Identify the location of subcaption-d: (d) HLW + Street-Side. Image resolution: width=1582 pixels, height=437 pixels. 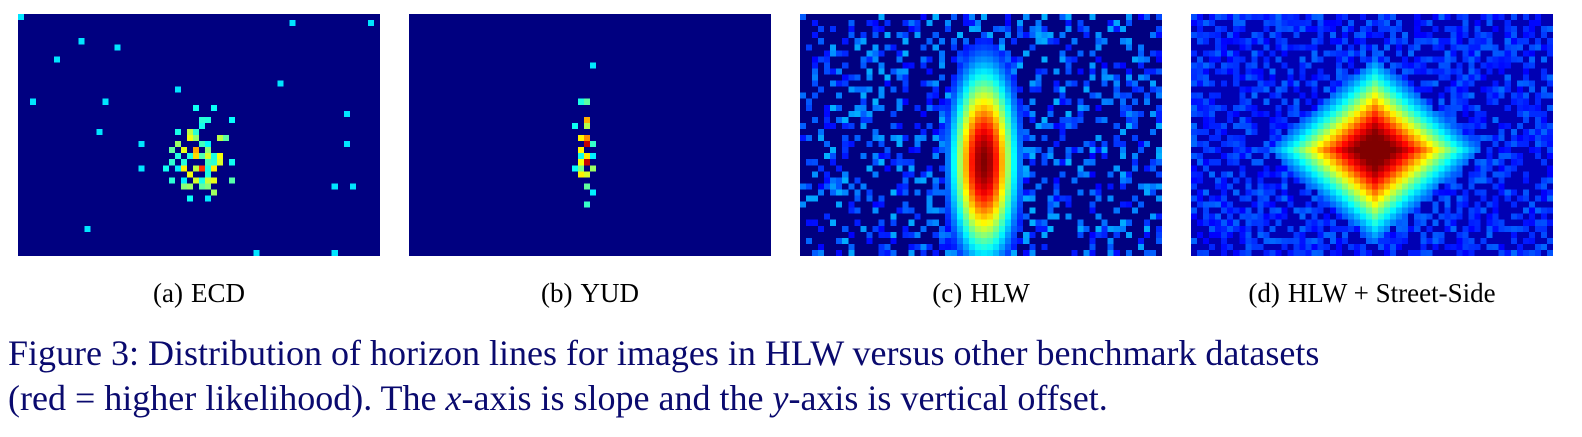
(1372, 293).